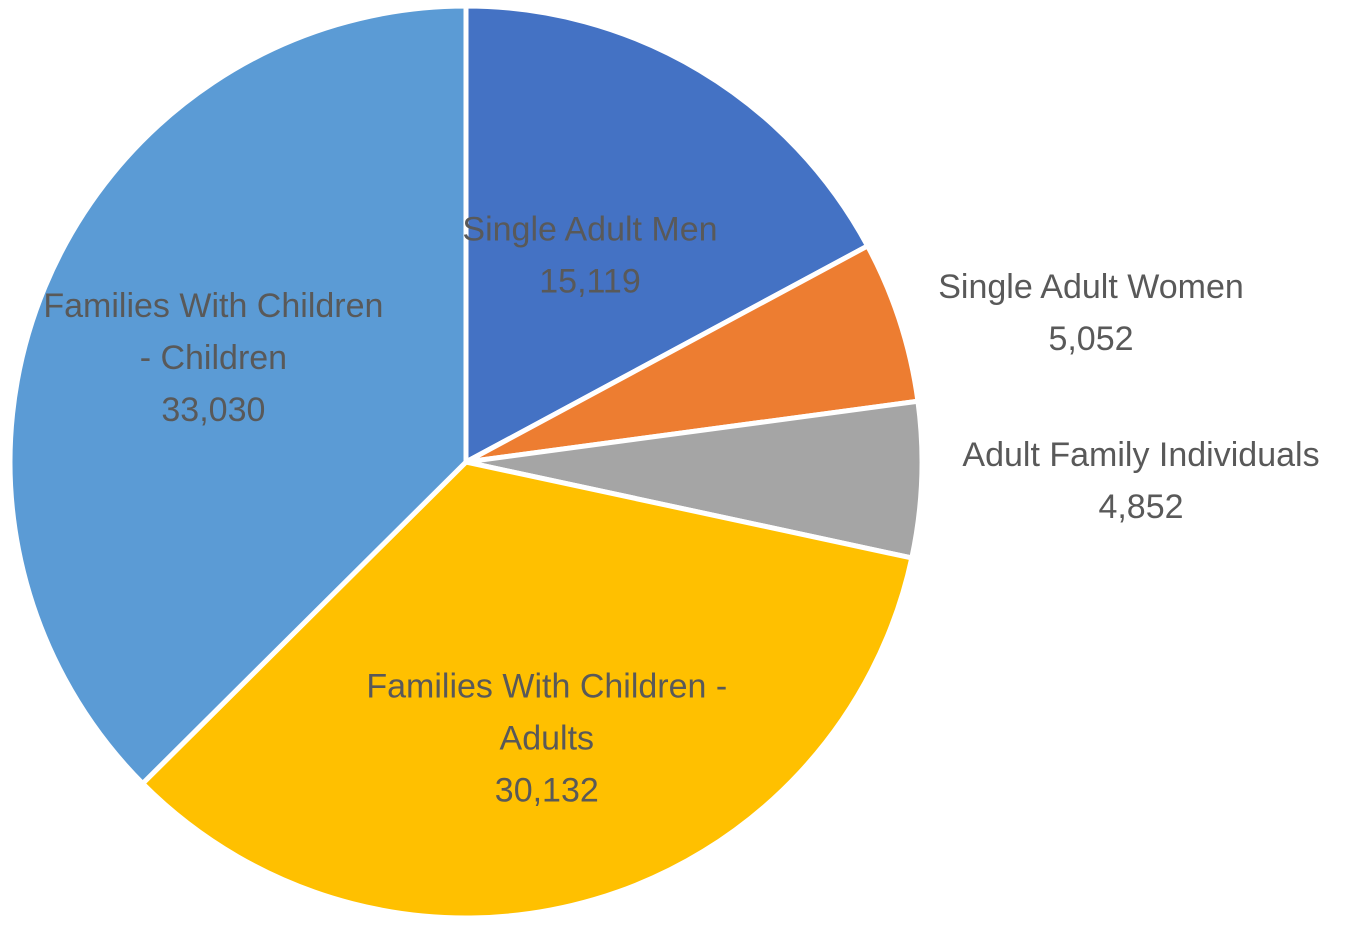 The image size is (1351, 925). What do you see at coordinates (547, 791) in the screenshot?
I see `slice-value-label-3: 30,132` at bounding box center [547, 791].